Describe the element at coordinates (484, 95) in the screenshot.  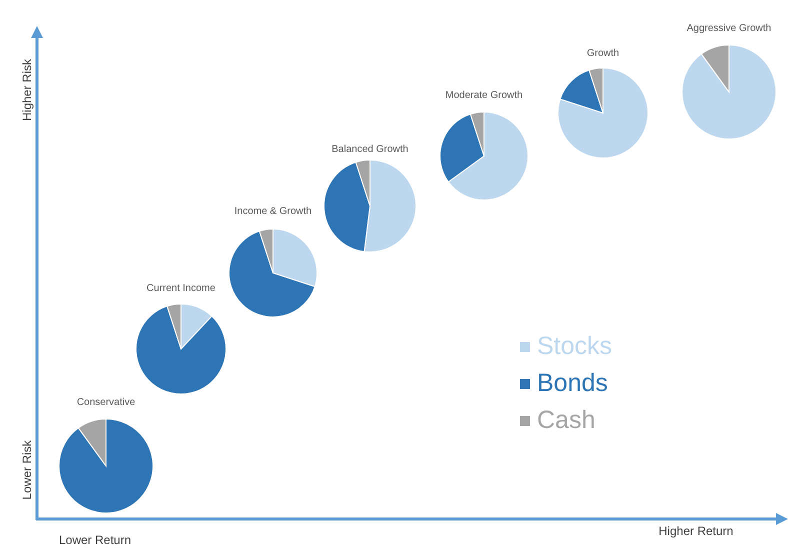
I see `chart-title: Moderate Growth` at that location.